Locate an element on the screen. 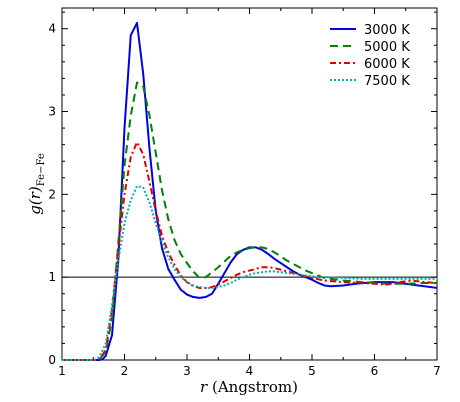 The width and height of the screenshot is (460, 402). legend-label-4: 7500 K is located at coordinates (387, 81).